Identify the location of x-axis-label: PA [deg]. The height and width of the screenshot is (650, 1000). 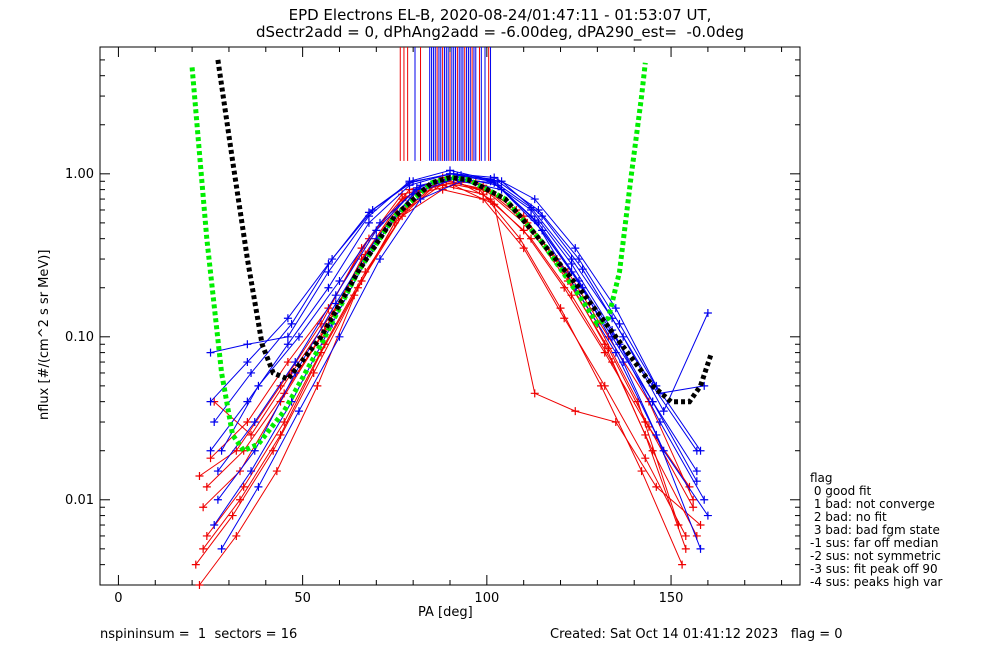
(445, 612).